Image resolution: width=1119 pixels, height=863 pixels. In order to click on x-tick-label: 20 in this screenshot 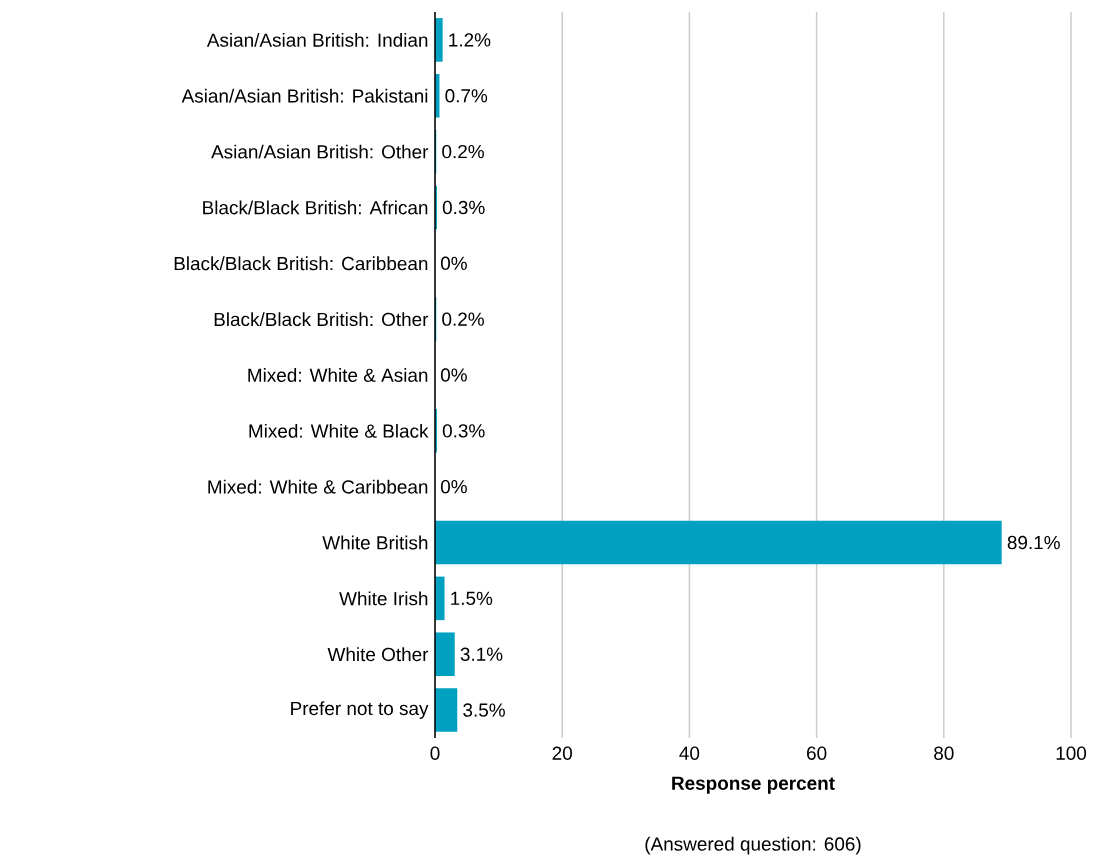, I will do `click(562, 753)`.